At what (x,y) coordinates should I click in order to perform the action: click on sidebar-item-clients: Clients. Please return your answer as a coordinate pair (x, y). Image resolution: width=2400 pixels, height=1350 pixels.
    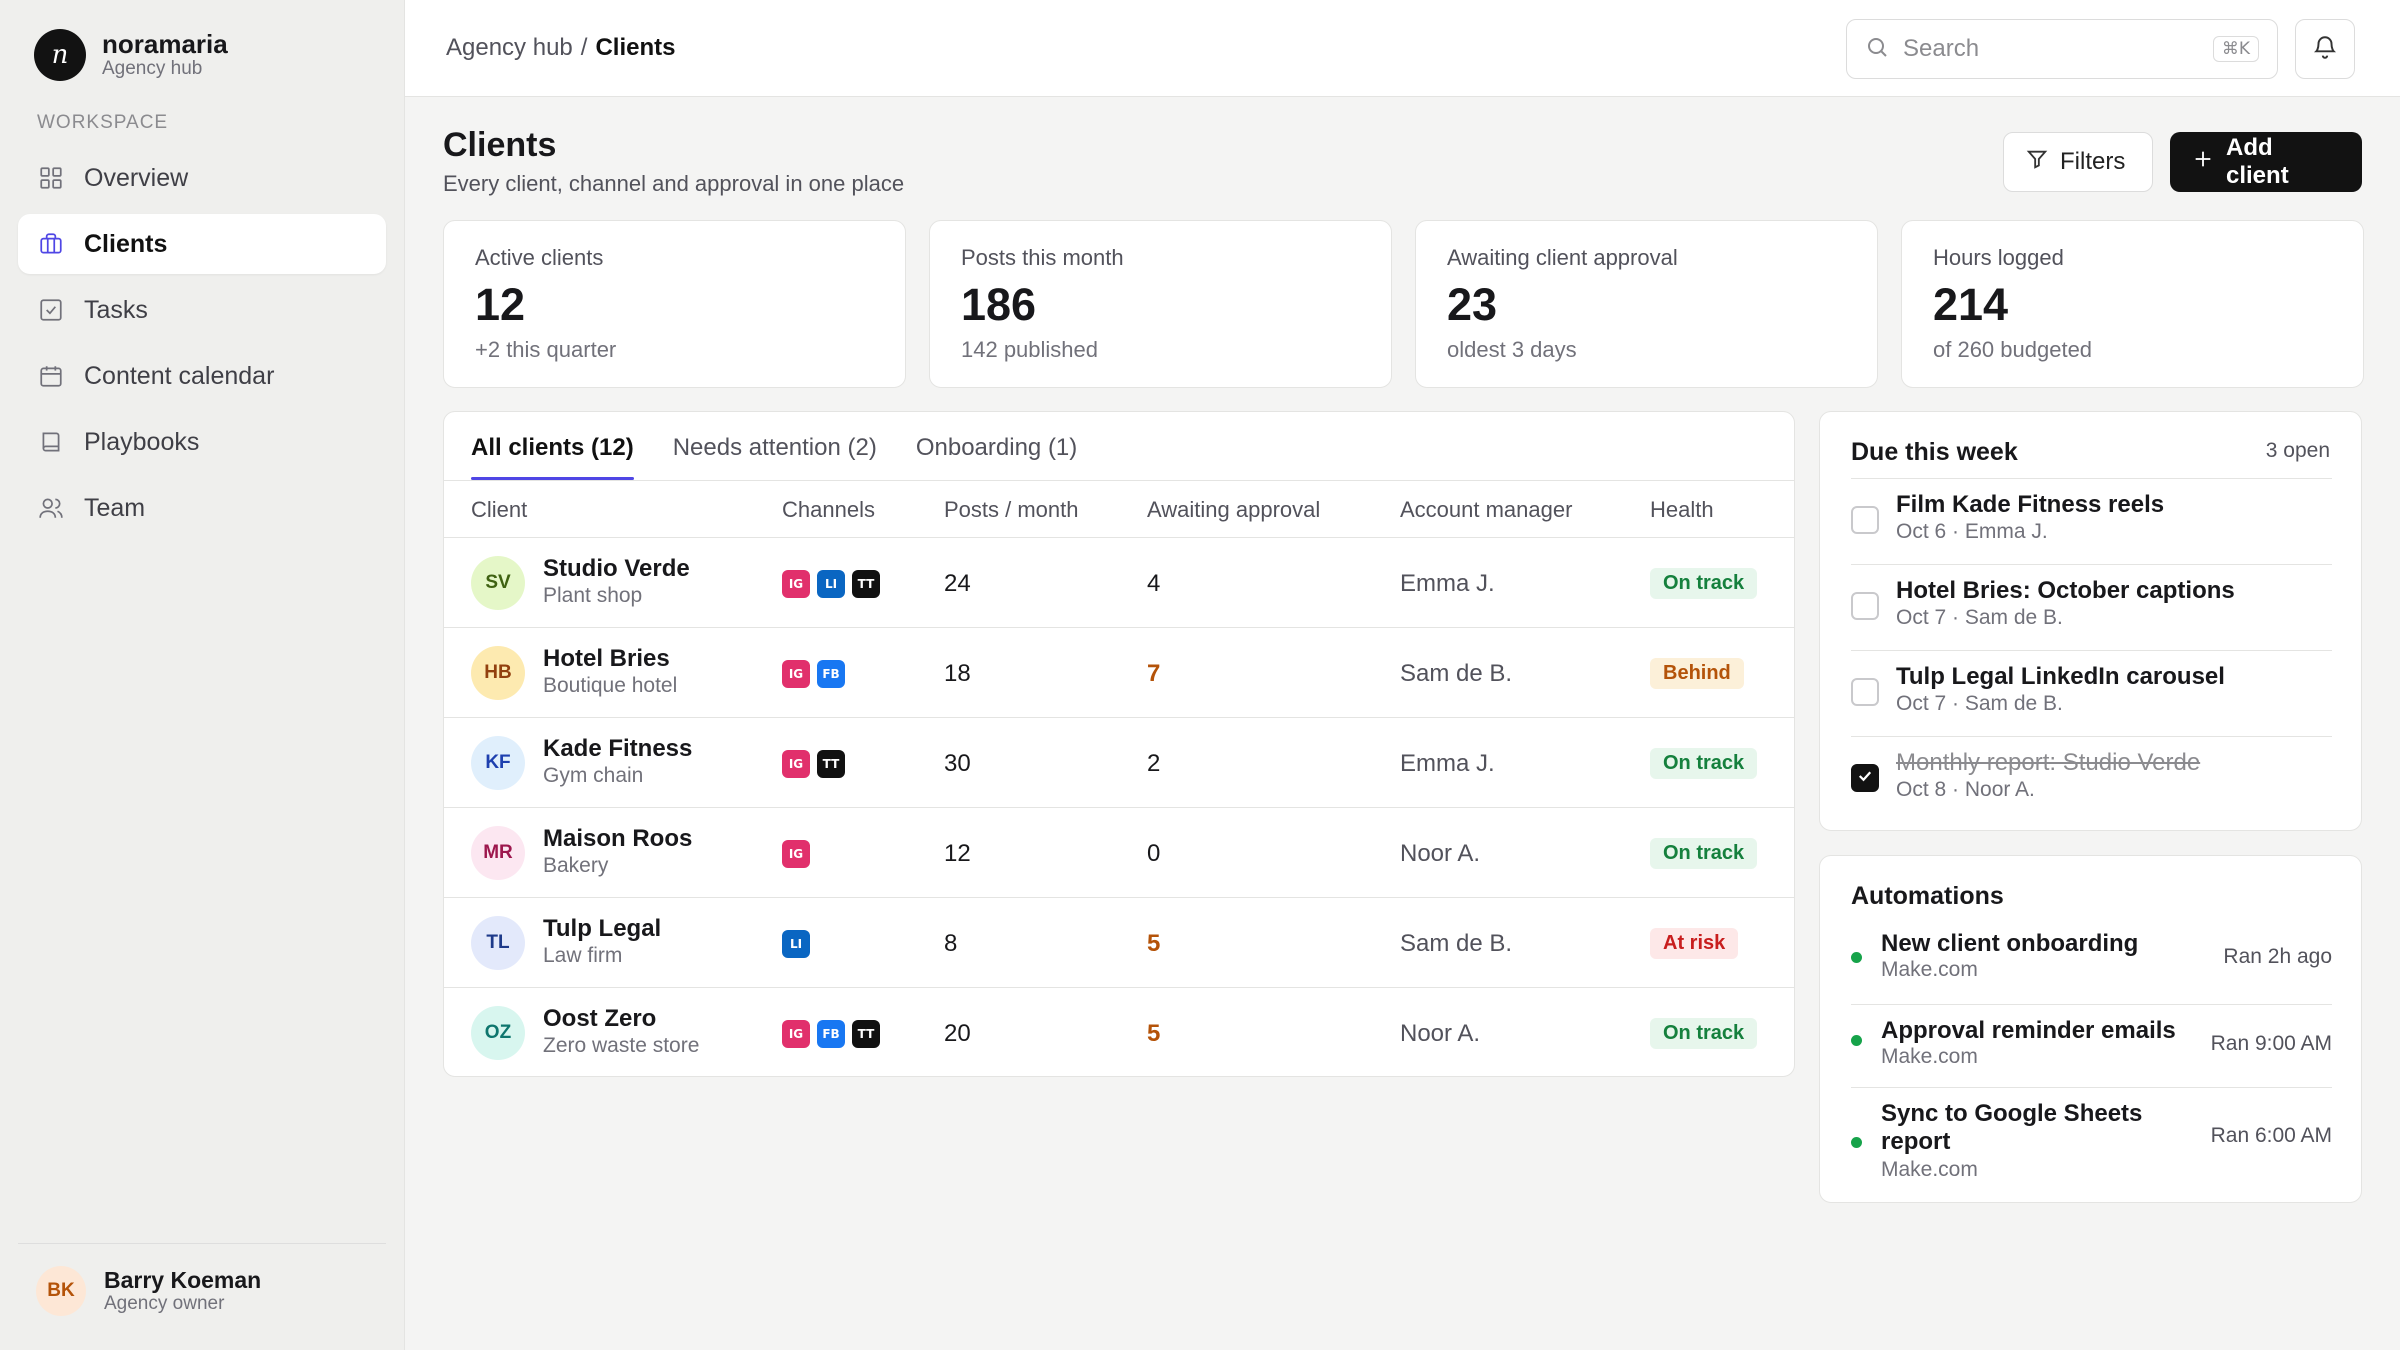
    Looking at the image, I should click on (202, 244).